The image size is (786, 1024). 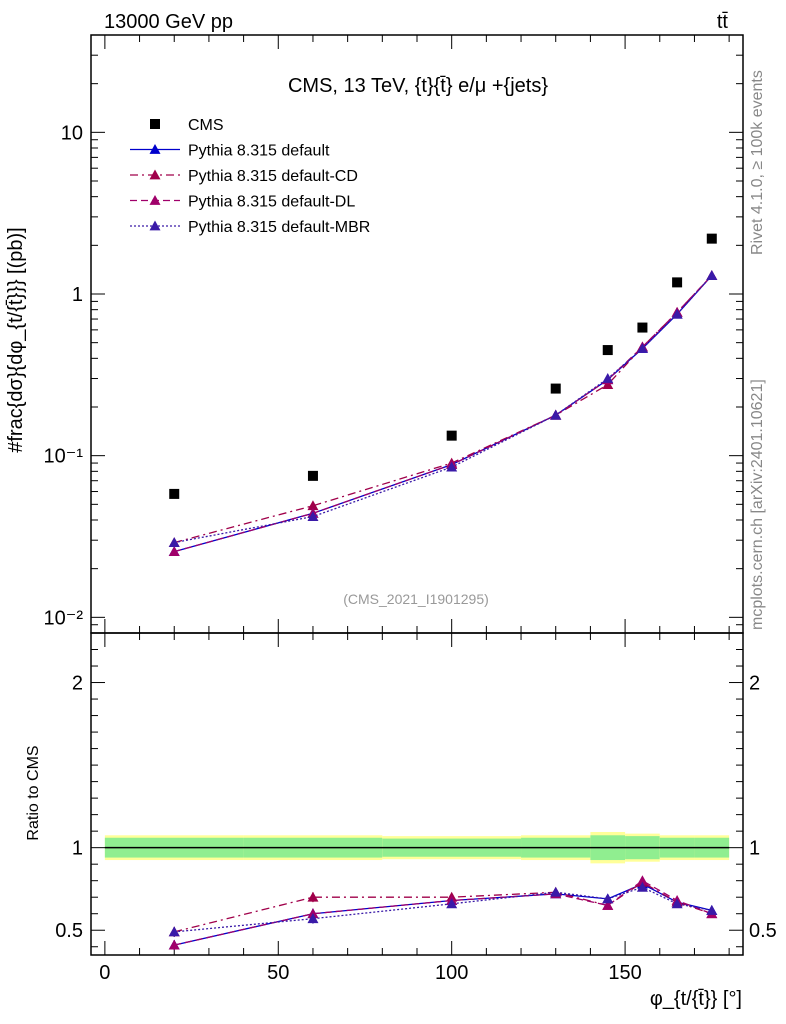 What do you see at coordinates (757, 162) in the screenshot?
I see `rivet-version-label: Rivet 4.1.0, ≥ 100k events` at bounding box center [757, 162].